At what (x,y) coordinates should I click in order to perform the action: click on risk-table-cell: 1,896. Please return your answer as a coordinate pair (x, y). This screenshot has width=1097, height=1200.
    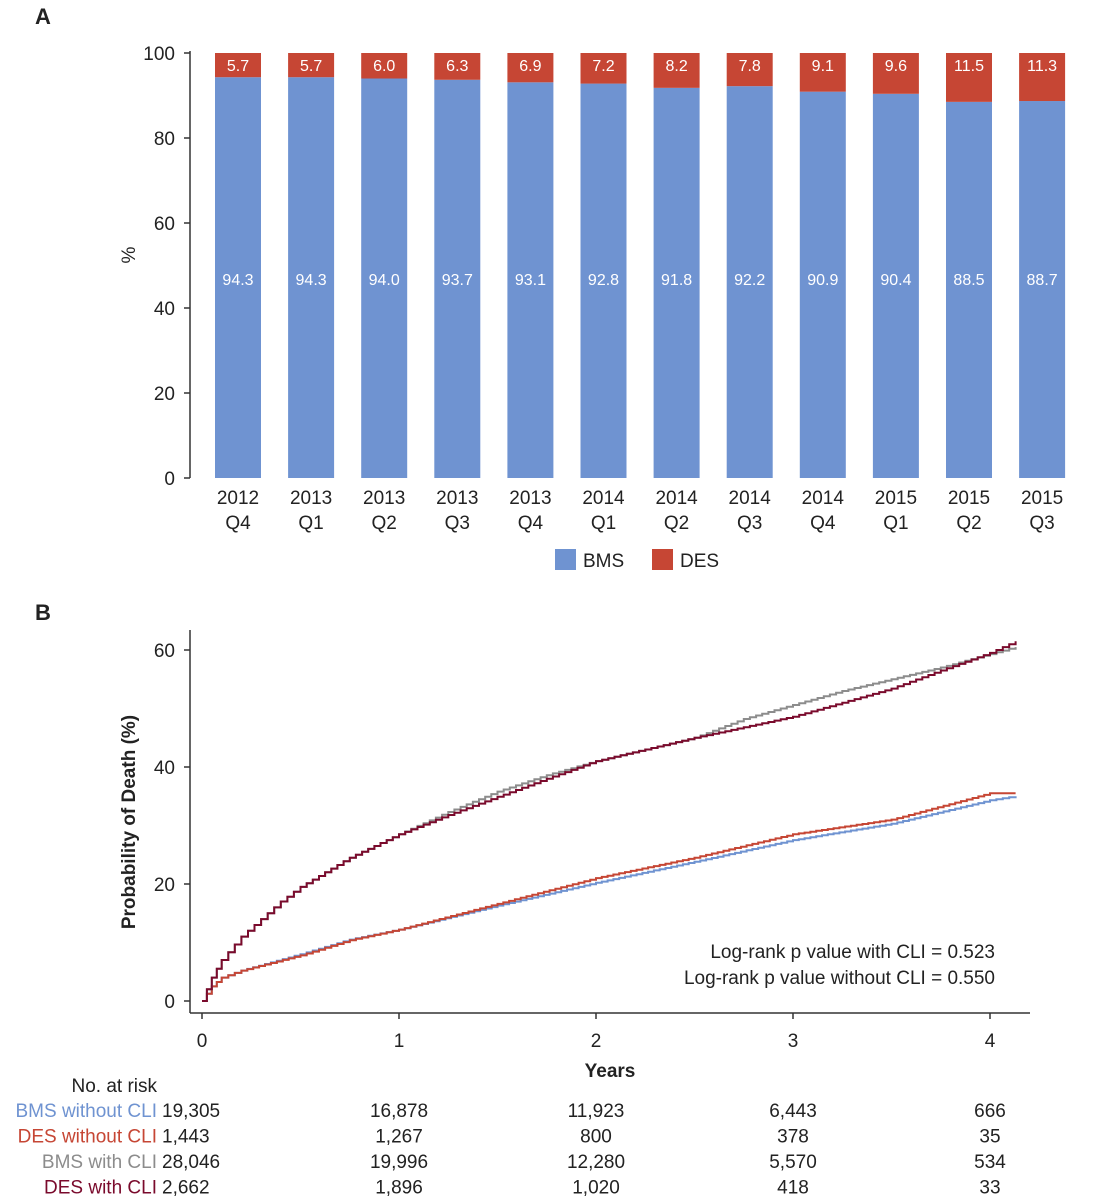
    Looking at the image, I should click on (399, 1188).